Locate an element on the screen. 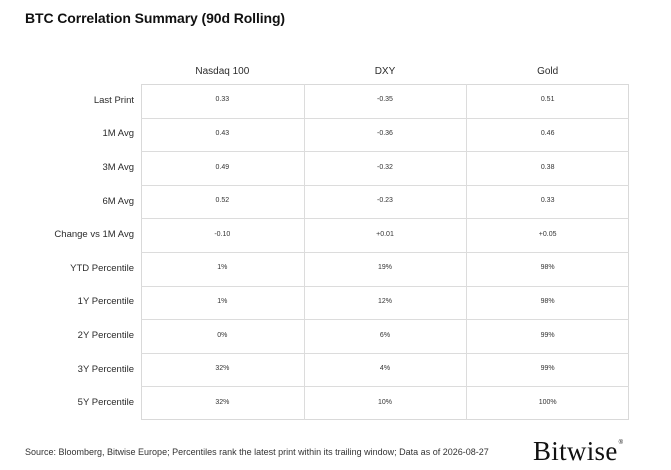 This screenshot has height=470, width=671. table-cell: 0.52 is located at coordinates (222, 201).